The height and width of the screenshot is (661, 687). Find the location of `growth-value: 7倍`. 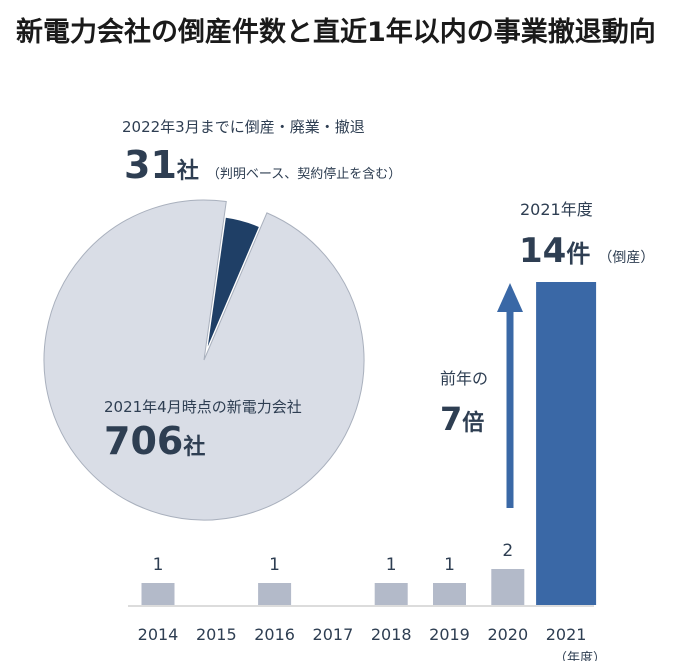

growth-value: 7倍 is located at coordinates (462, 419).